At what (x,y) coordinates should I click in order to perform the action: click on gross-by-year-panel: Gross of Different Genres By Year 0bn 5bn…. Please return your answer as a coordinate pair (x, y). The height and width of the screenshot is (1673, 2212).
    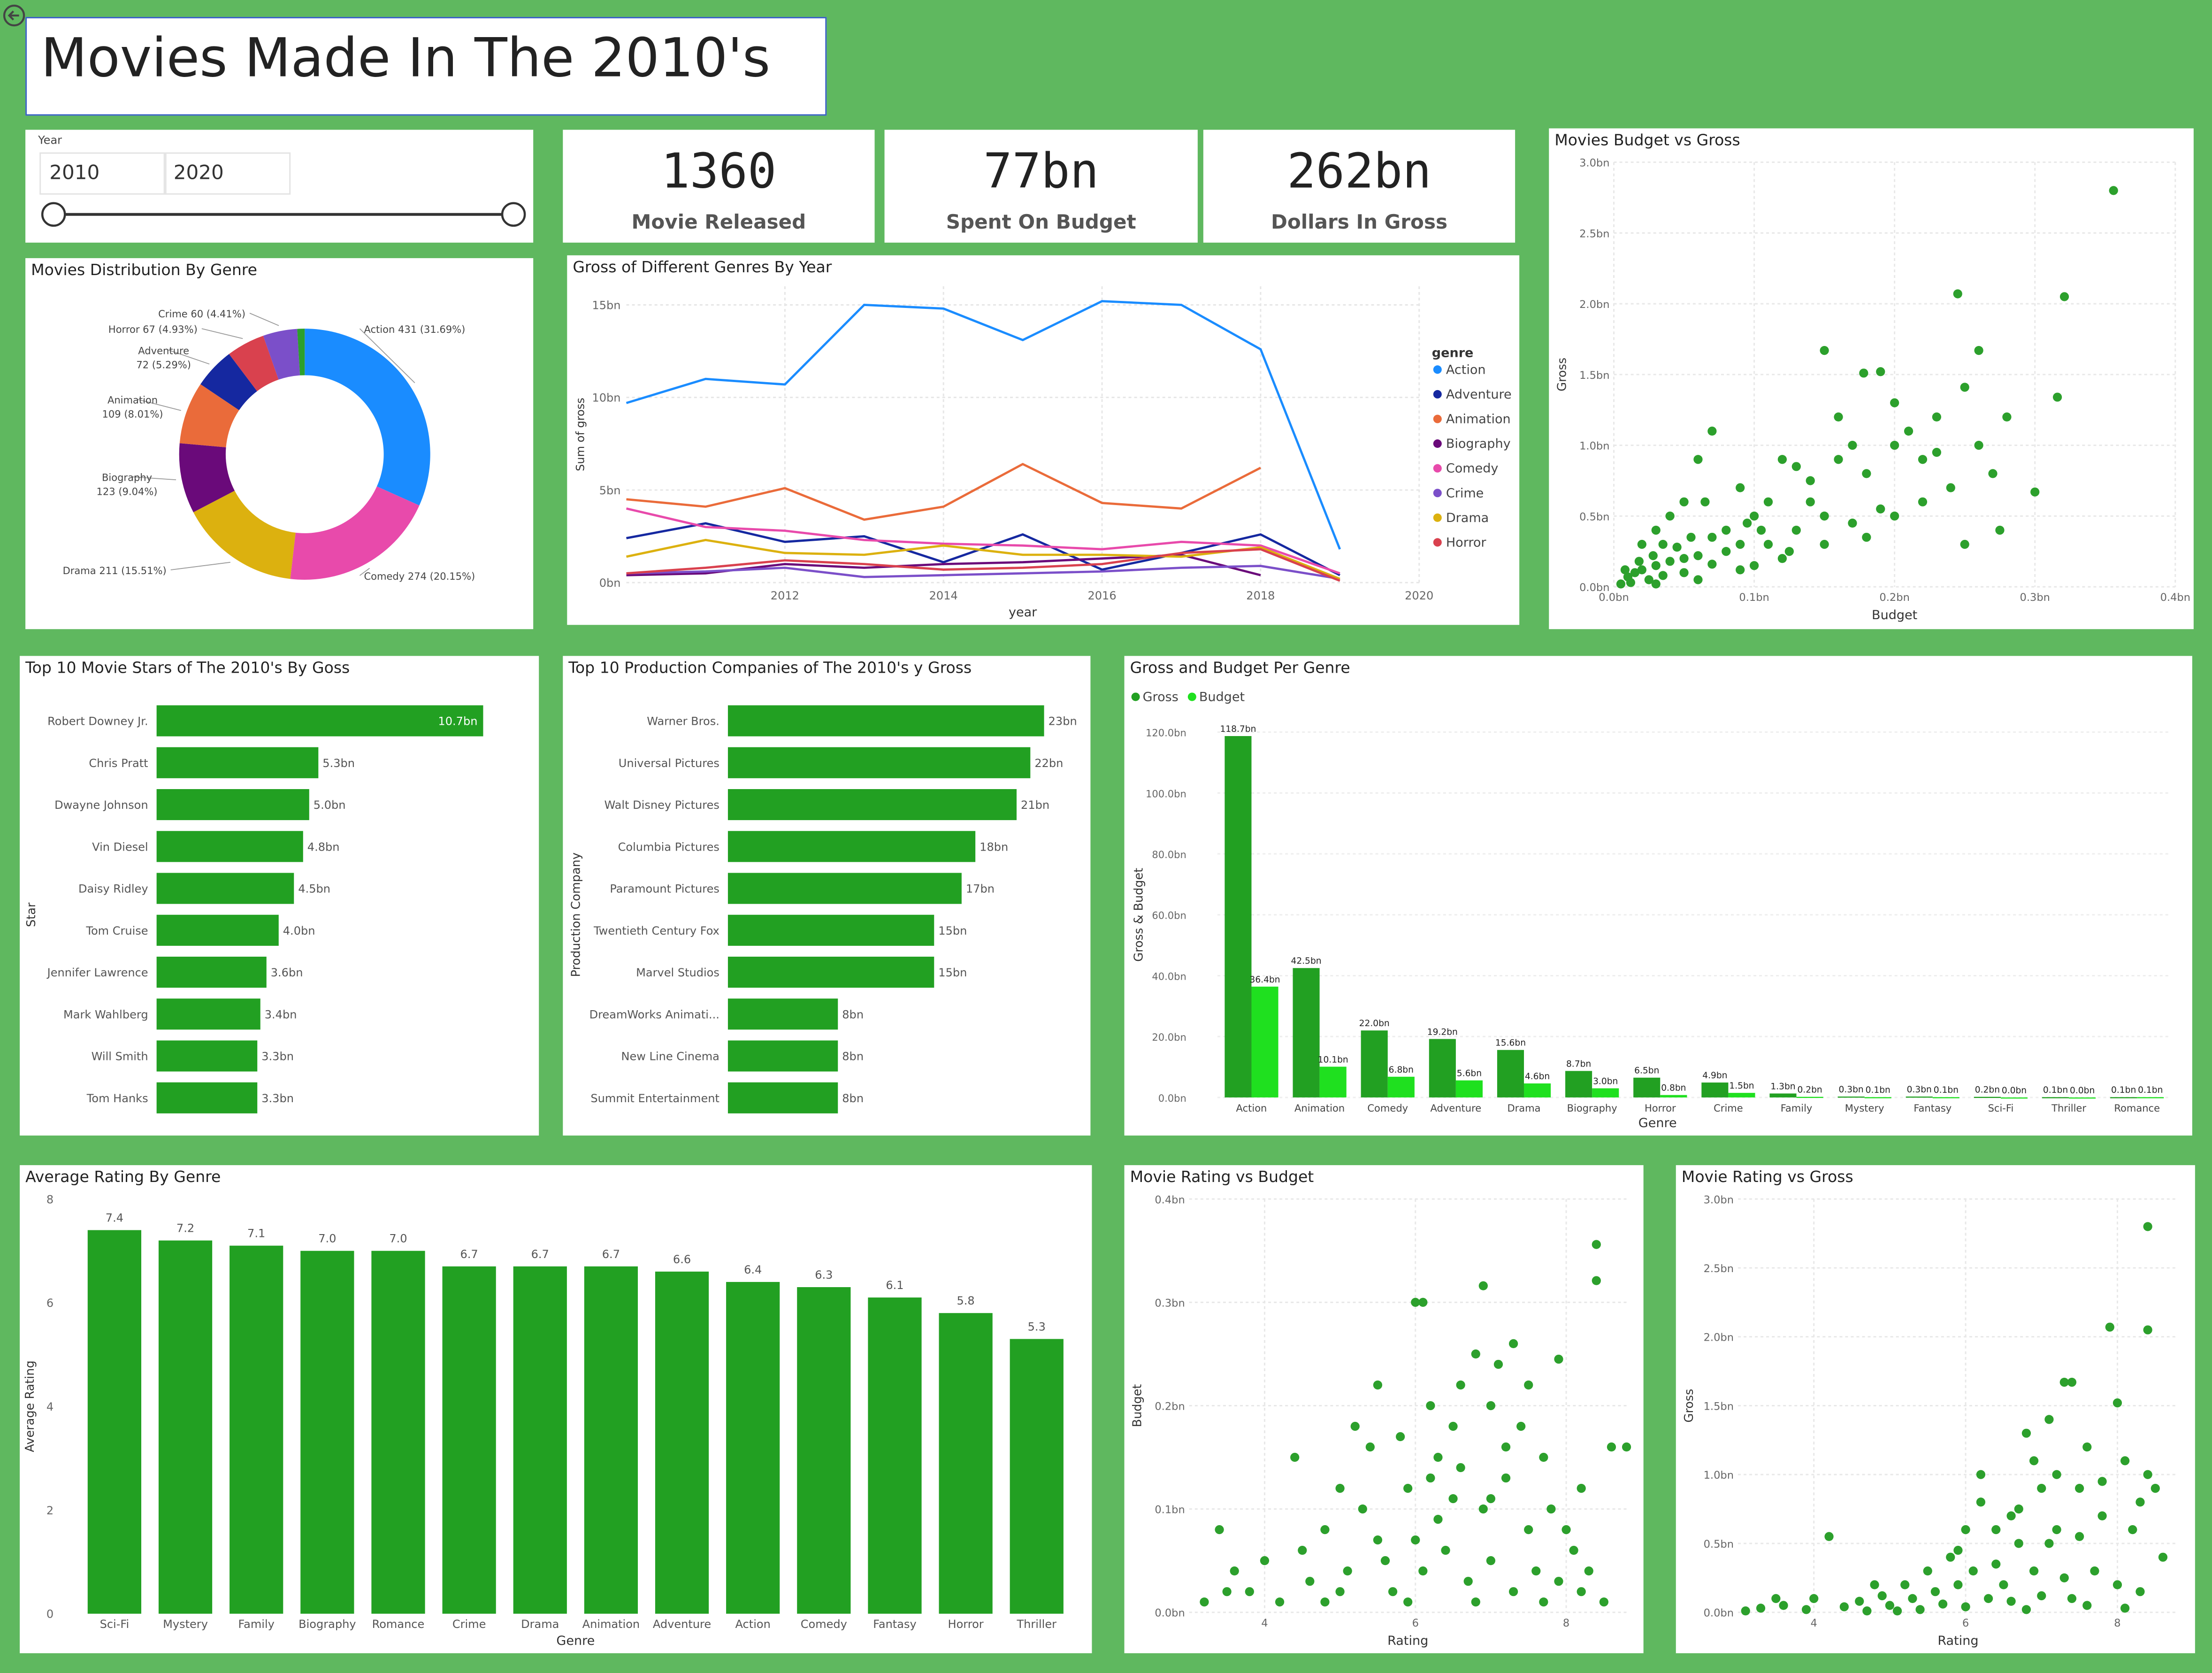
    Looking at the image, I should click on (1043, 440).